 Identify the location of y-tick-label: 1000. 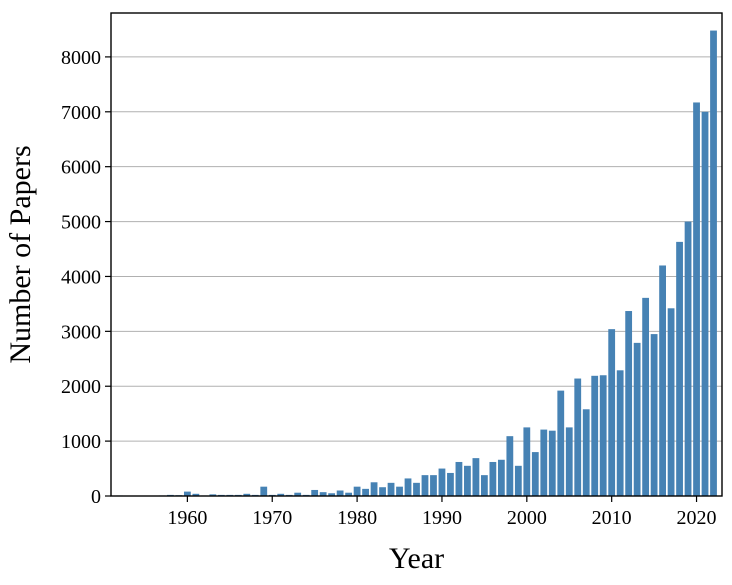
(81, 442).